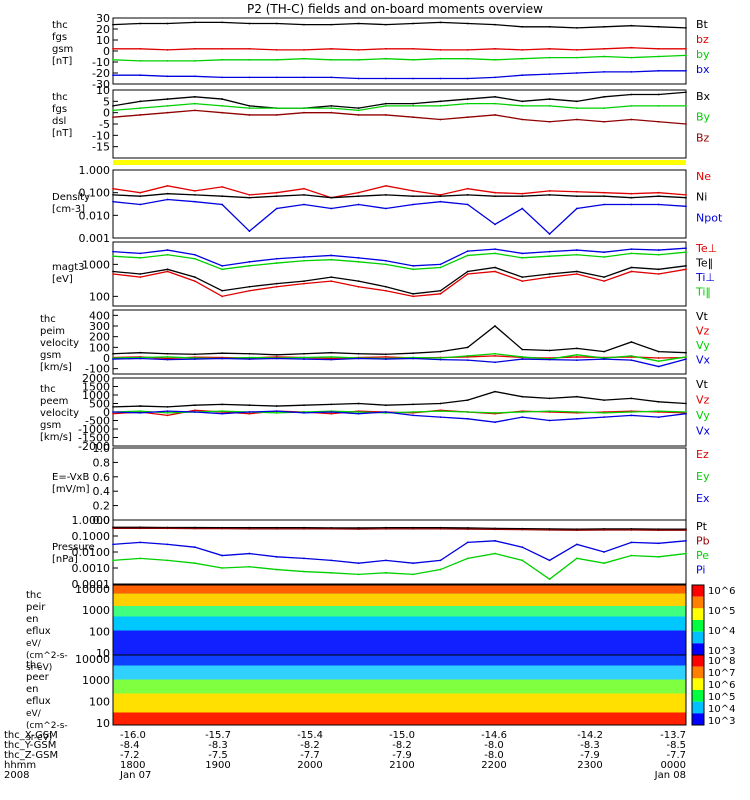  What do you see at coordinates (399, 412) in the screenshot?
I see `series-line` at bounding box center [399, 412].